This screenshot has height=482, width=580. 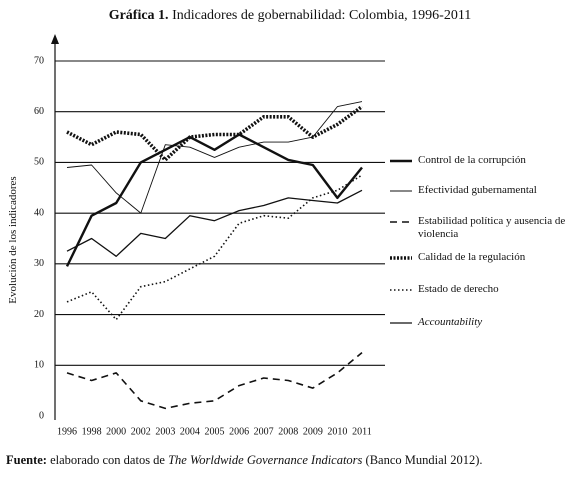 What do you see at coordinates (39, 212) in the screenshot?
I see `y-tick-label: 40` at bounding box center [39, 212].